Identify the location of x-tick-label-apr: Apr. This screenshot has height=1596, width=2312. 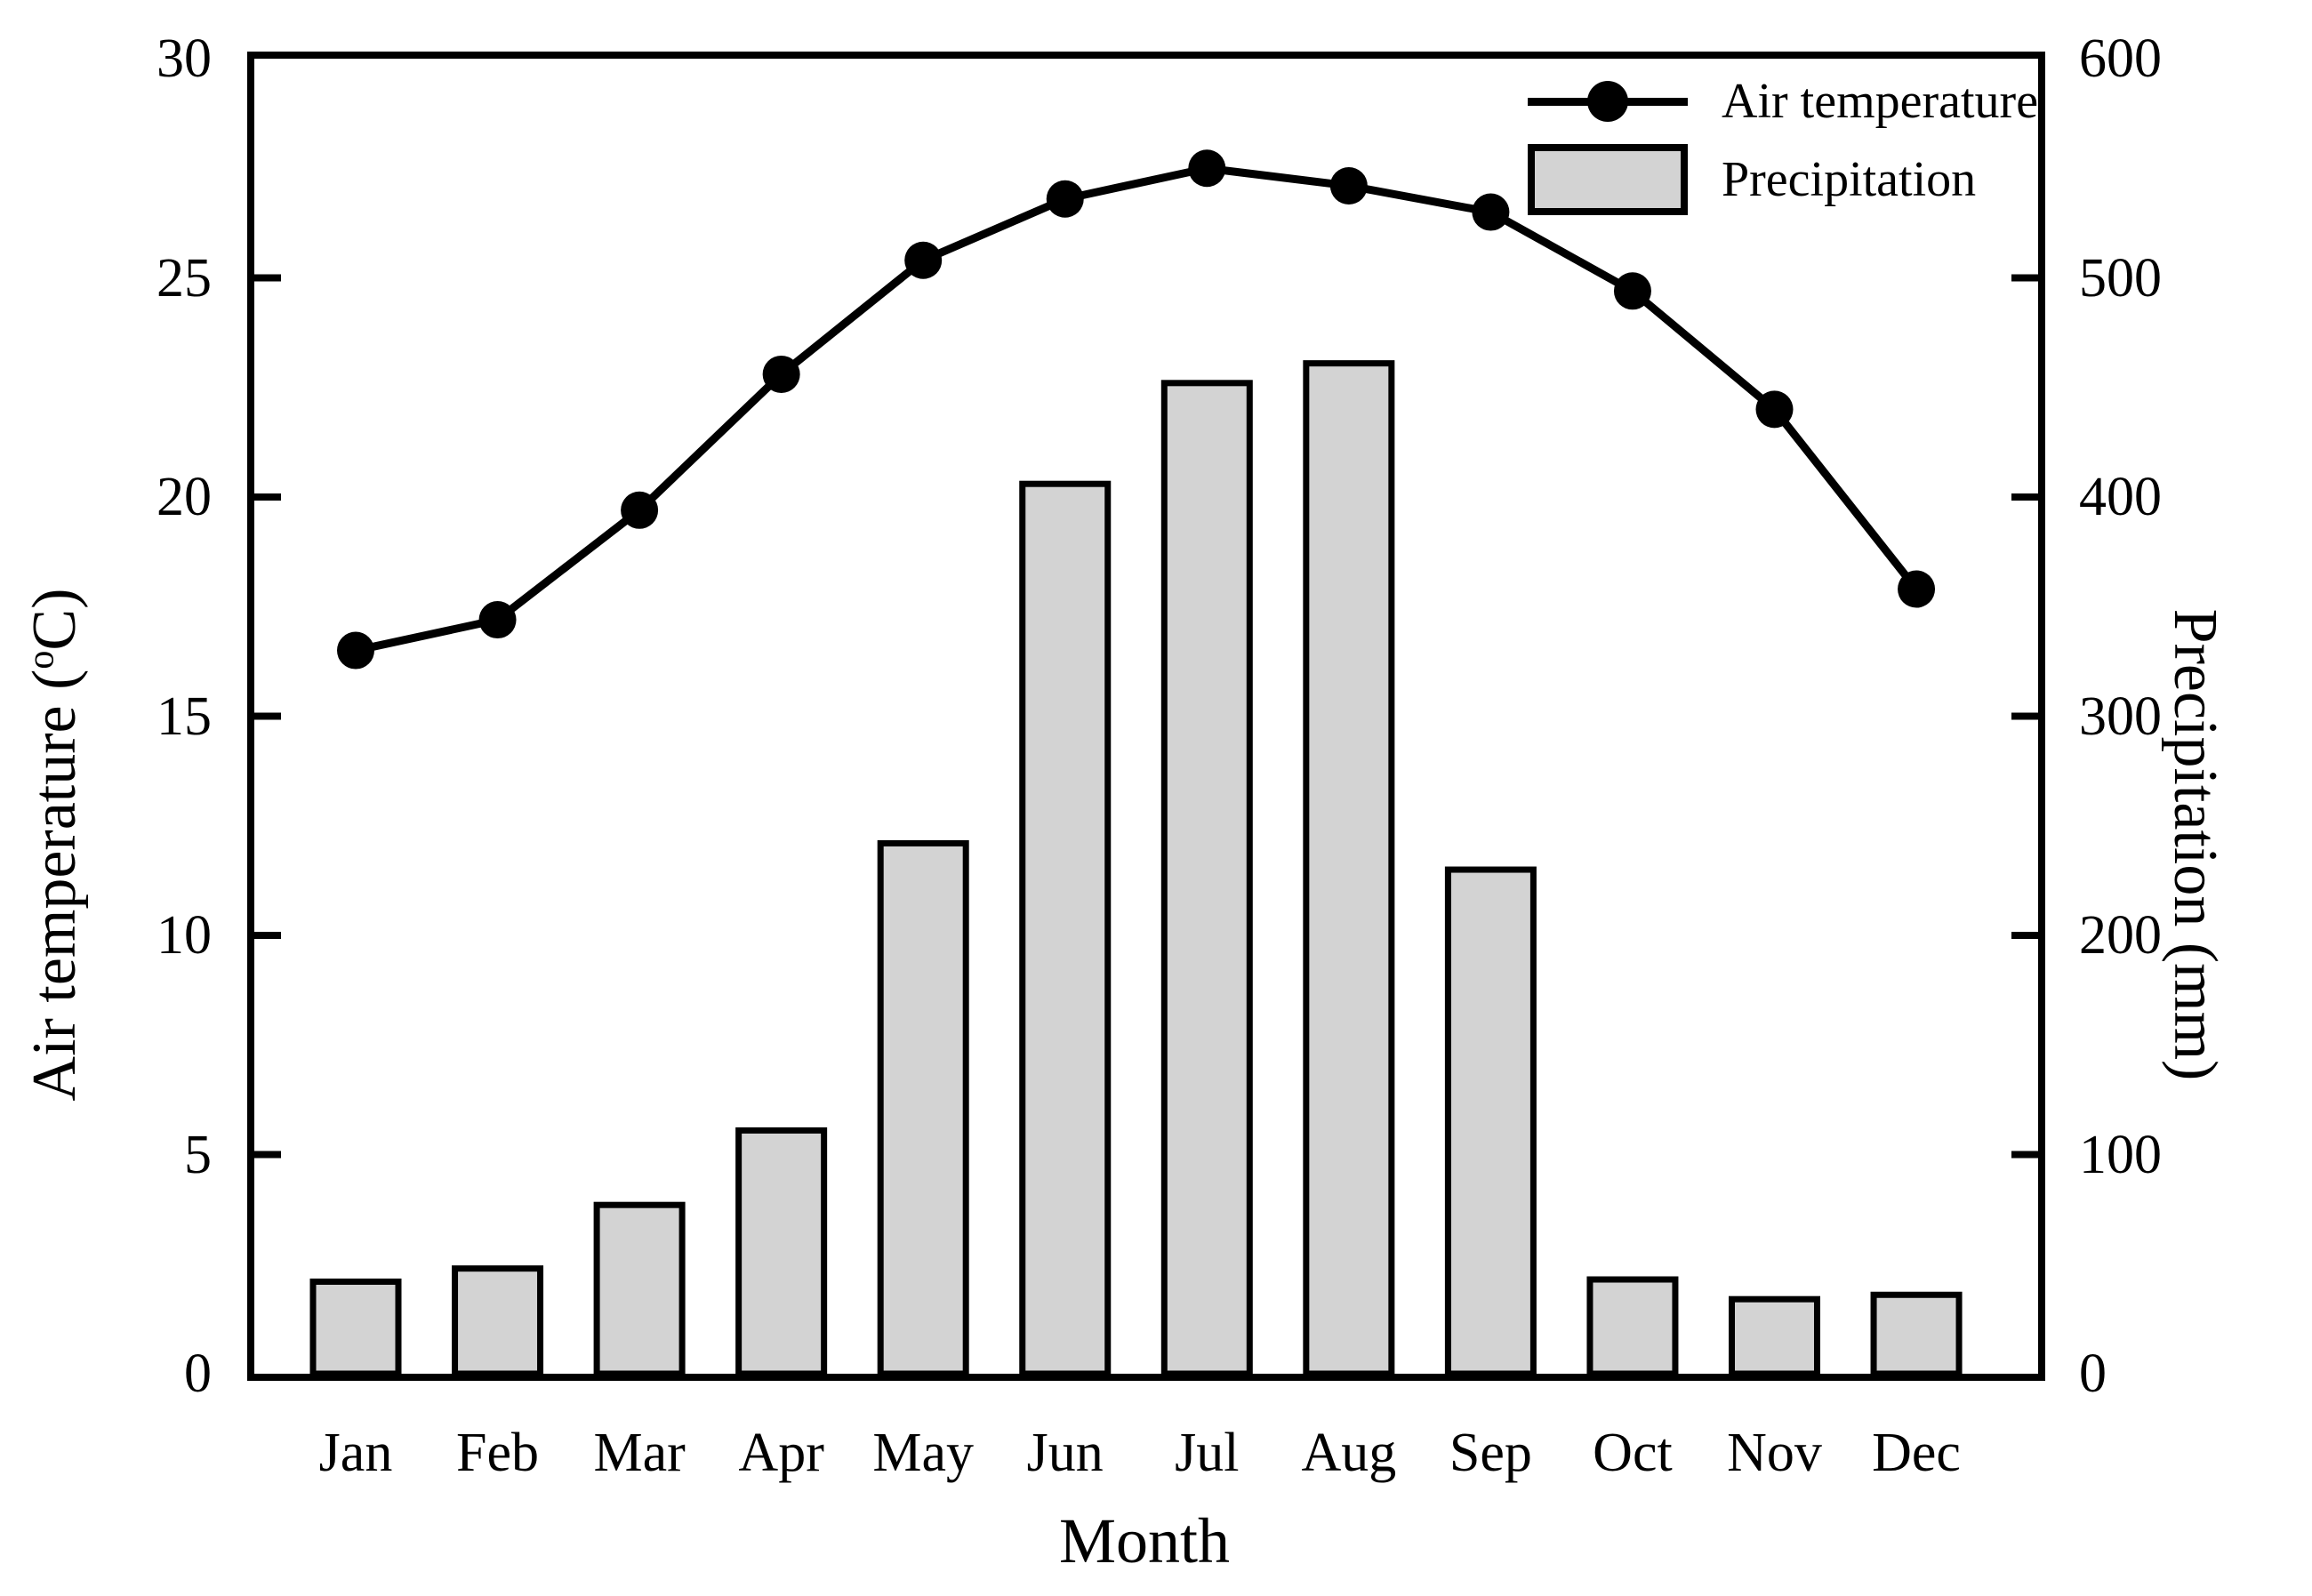
(781, 1453).